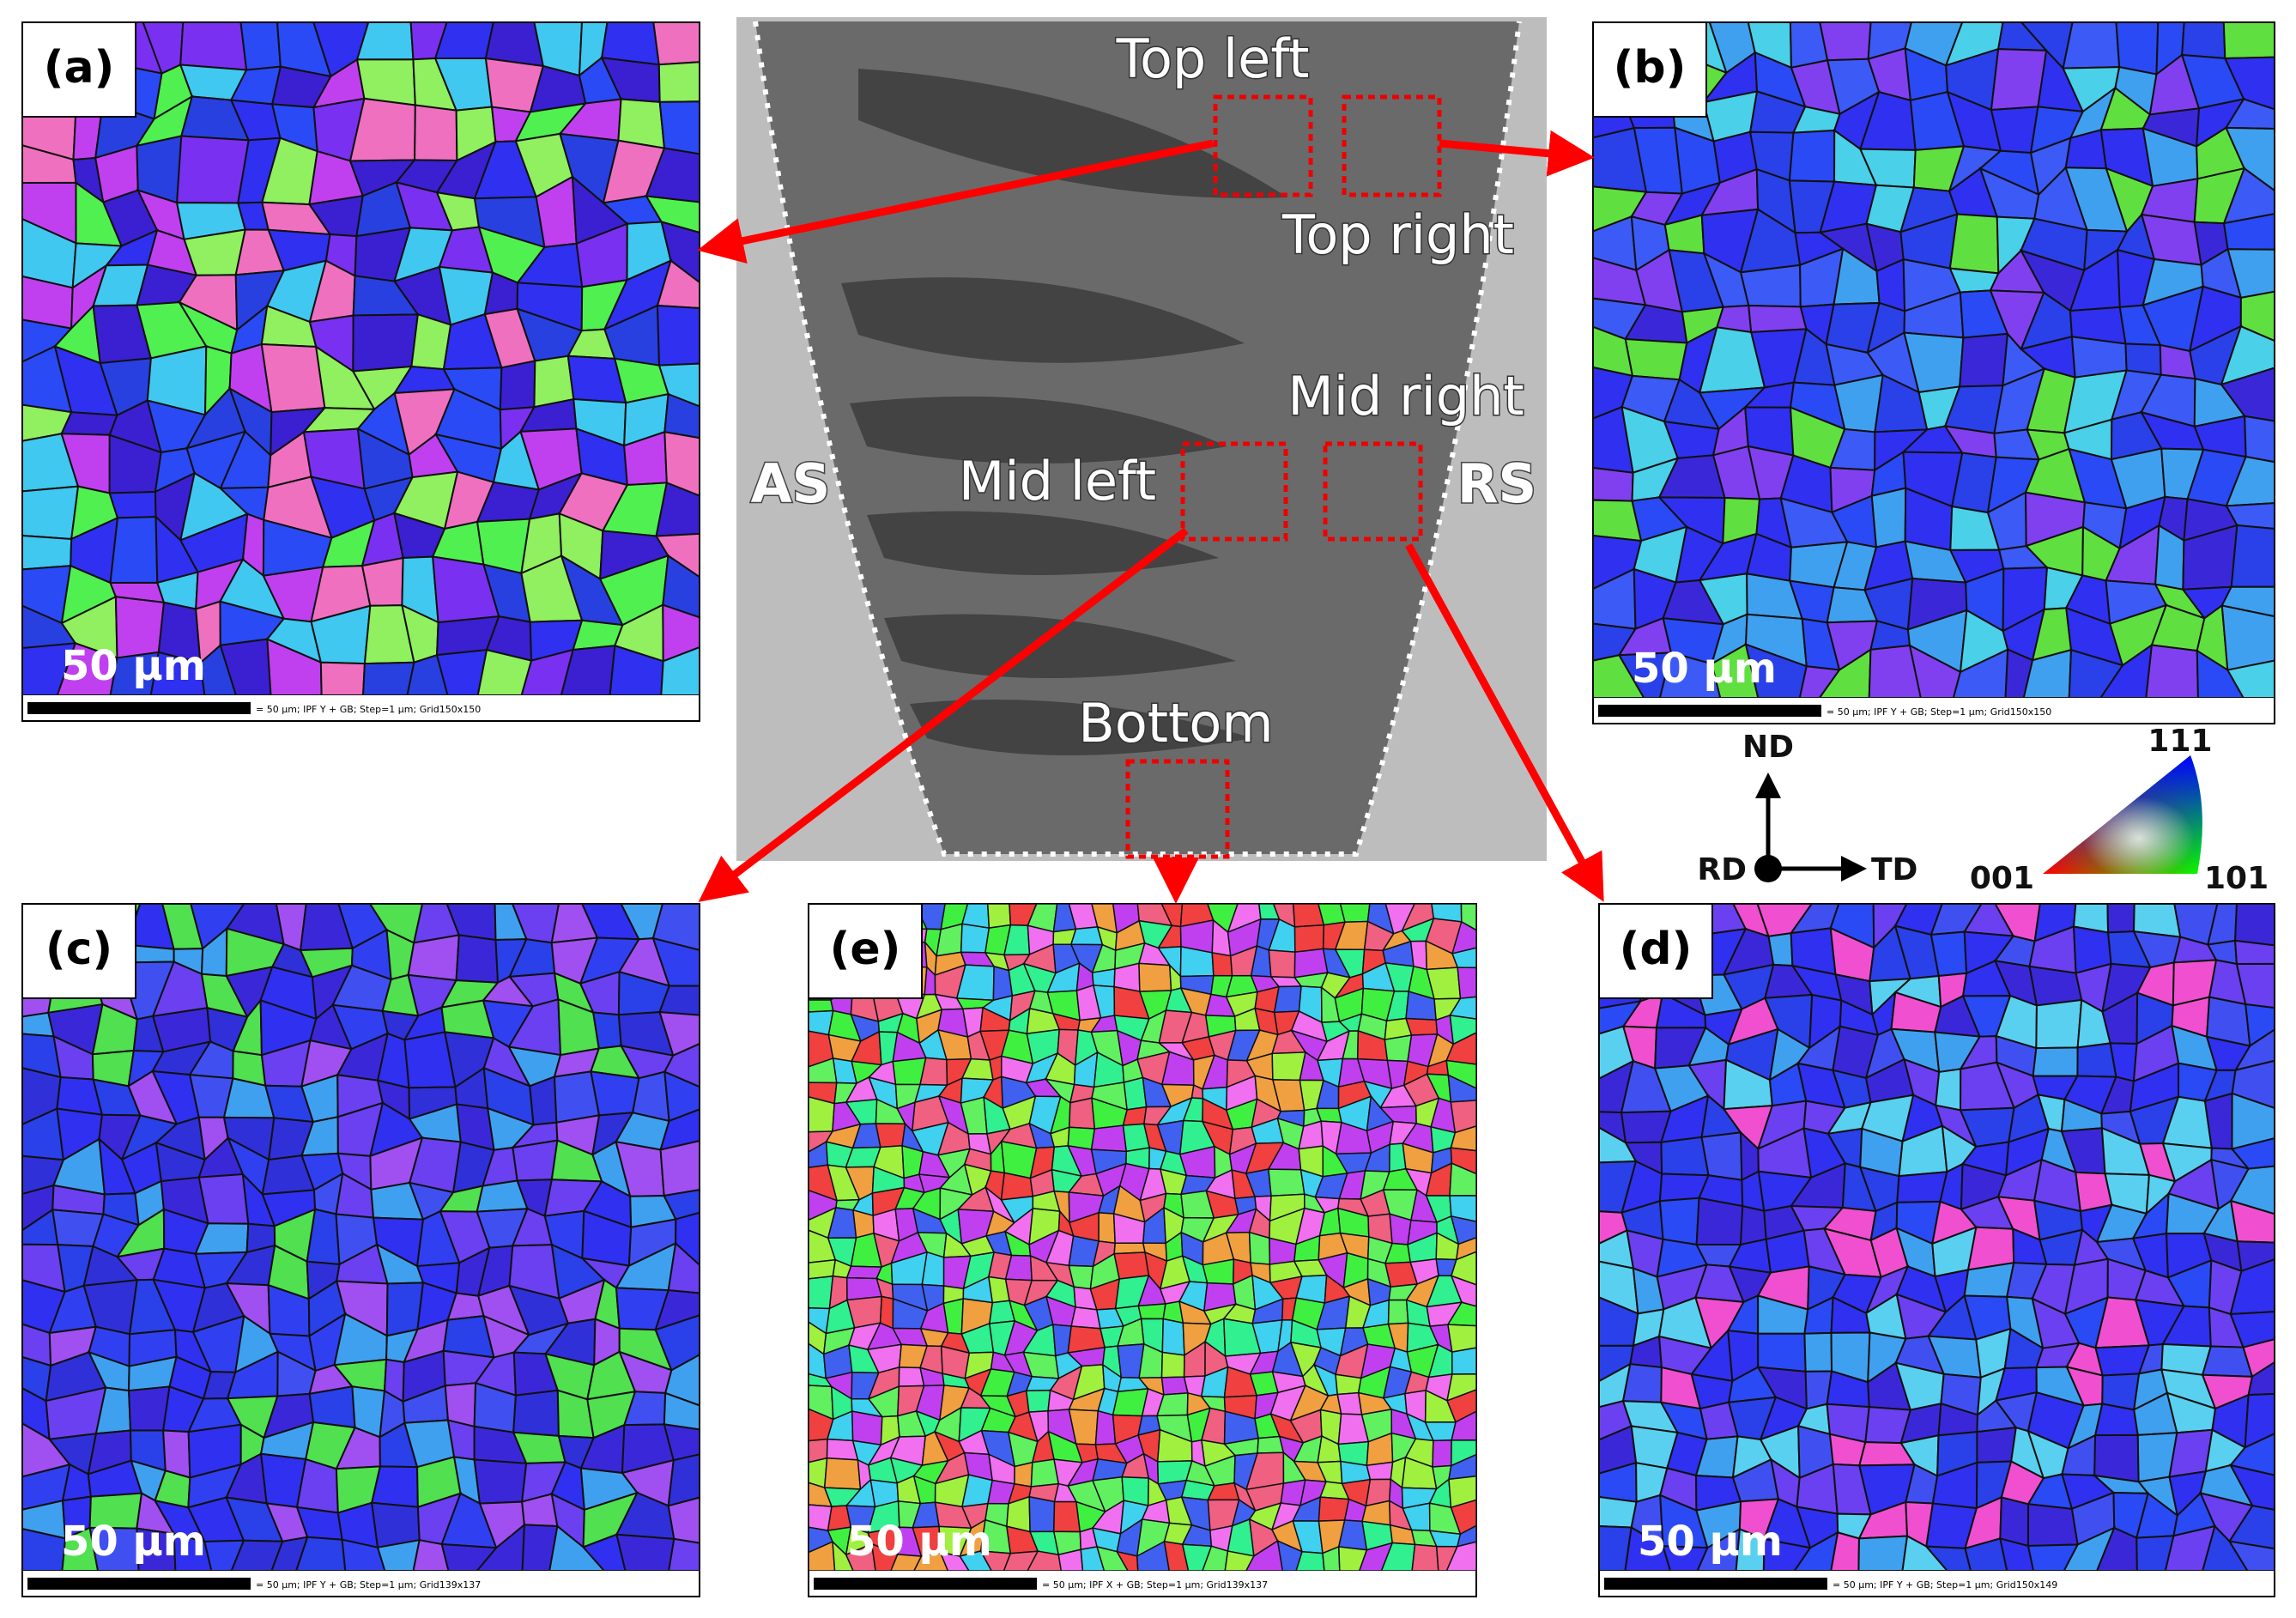 This screenshot has height=1618, width=2296. I want to click on sample-axes: ND RD TD, so click(1807, 809).